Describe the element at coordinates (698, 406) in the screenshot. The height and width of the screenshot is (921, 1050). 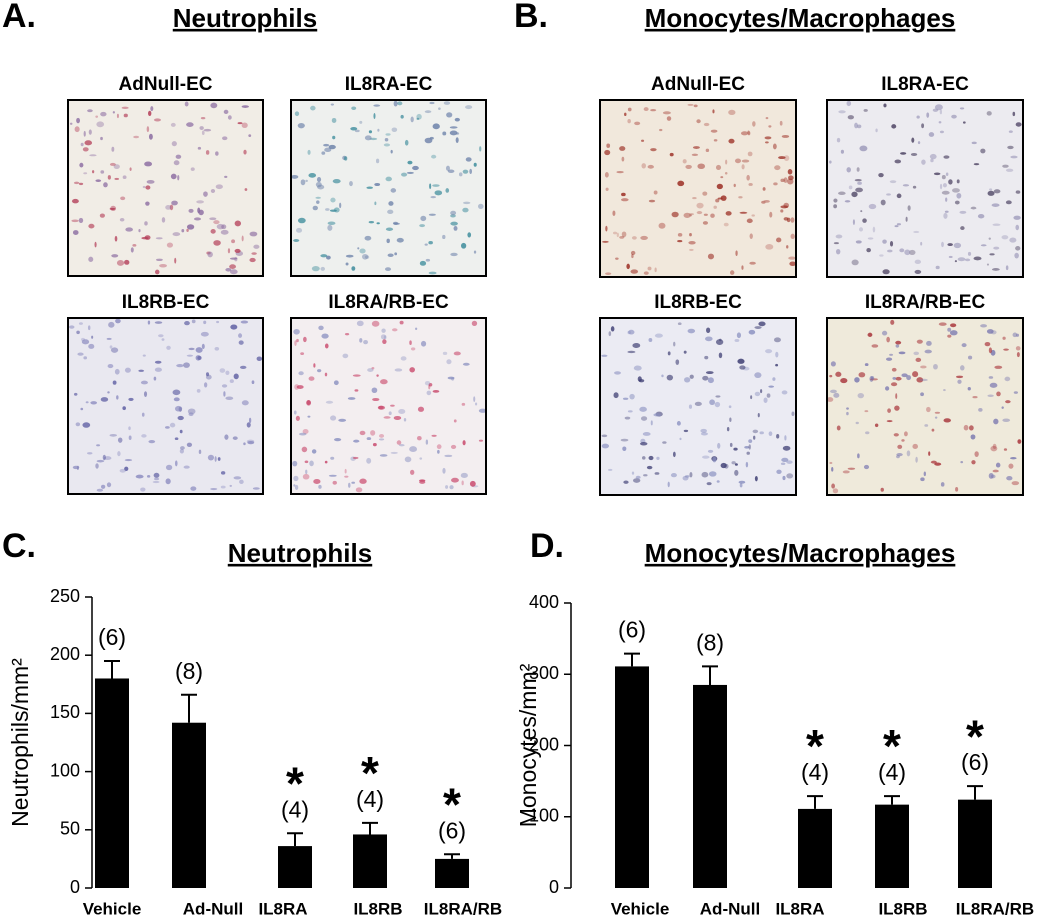
I see `micrograph` at that location.